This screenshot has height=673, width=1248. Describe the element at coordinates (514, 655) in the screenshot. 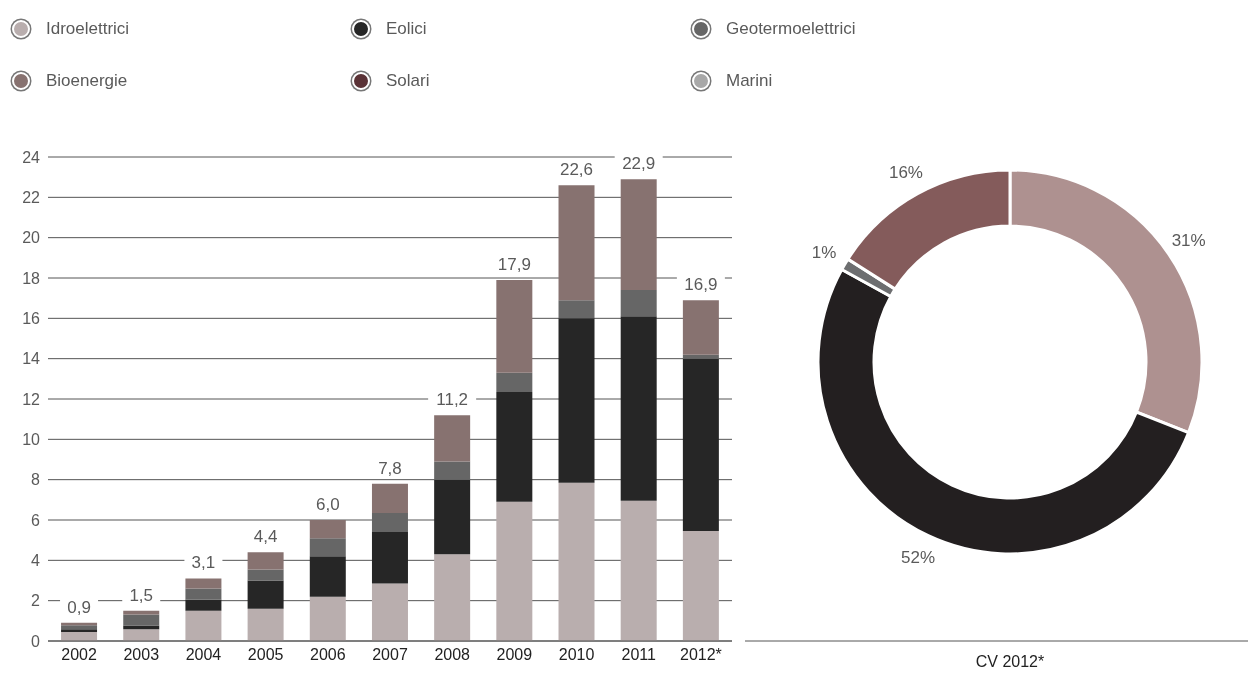

I see `x-tick-label: 2009` at that location.